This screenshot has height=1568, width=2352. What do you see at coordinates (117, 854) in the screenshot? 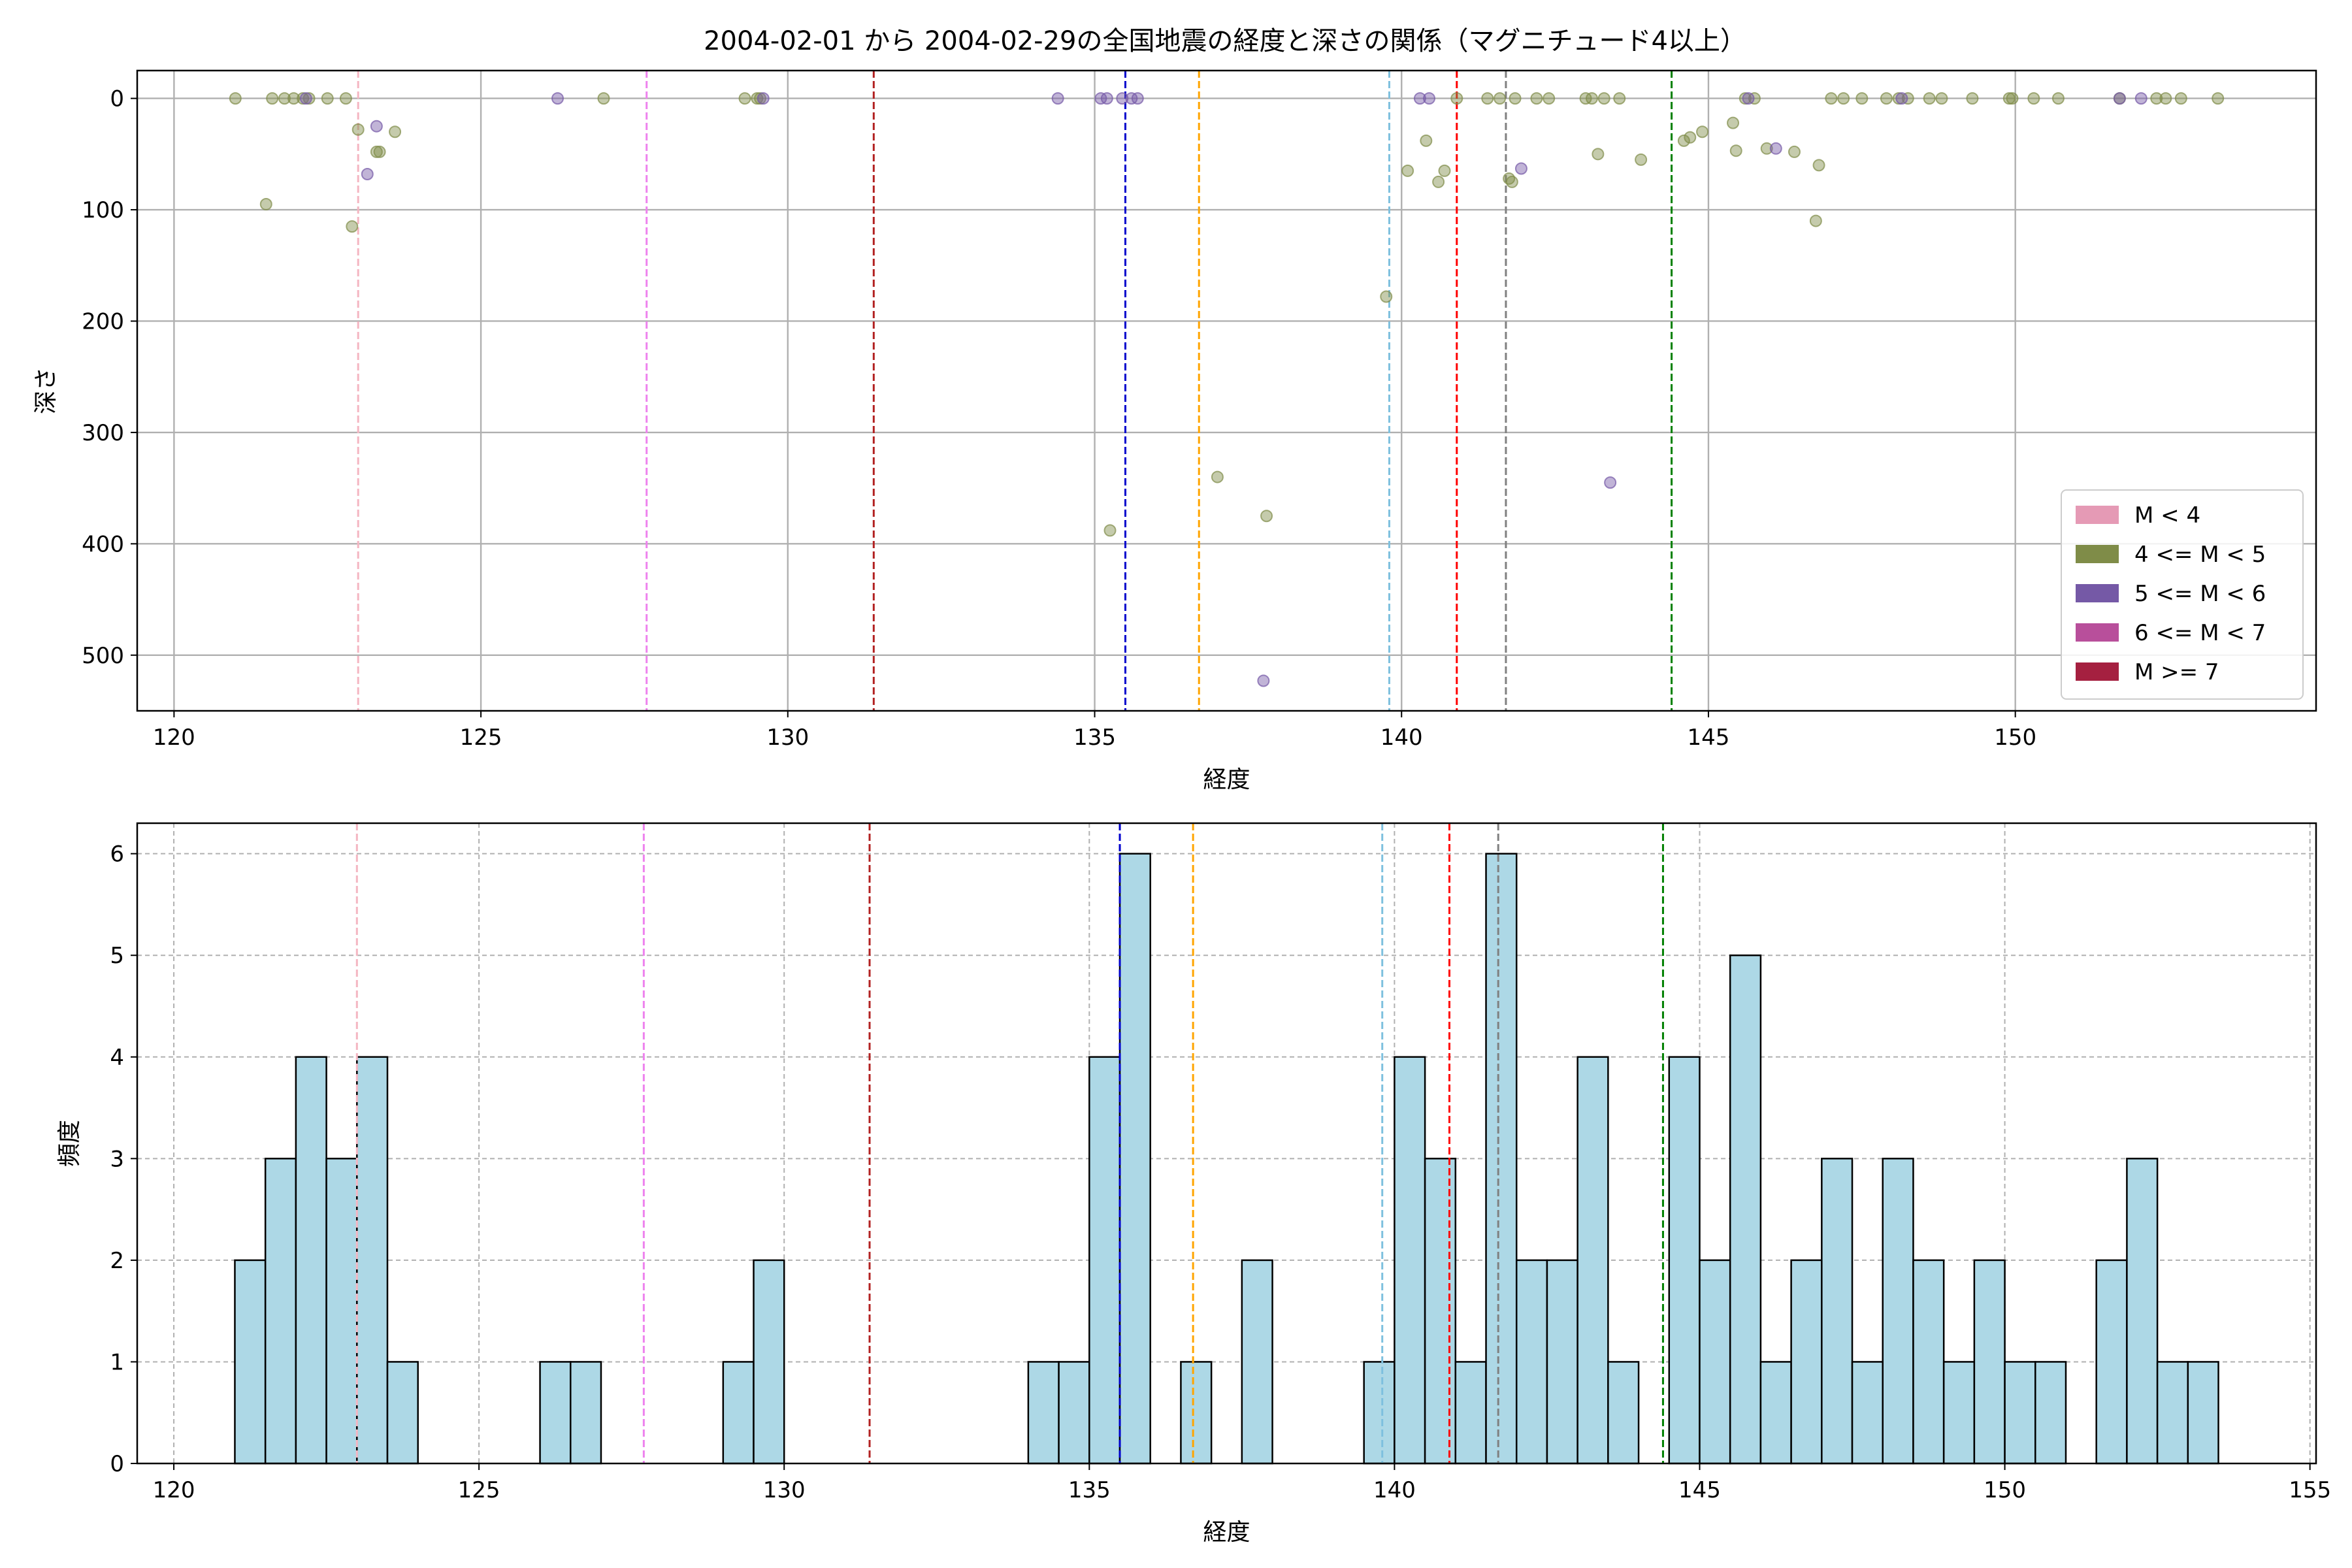
I see `y-tick-label: 6` at bounding box center [117, 854].